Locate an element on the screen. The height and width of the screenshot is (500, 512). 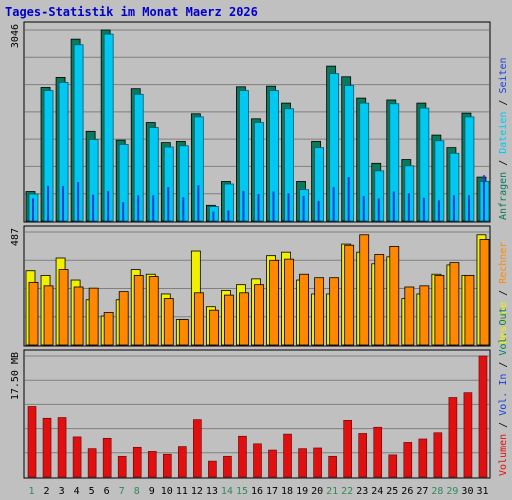
day-label: 21 is located at coordinates (332, 491).